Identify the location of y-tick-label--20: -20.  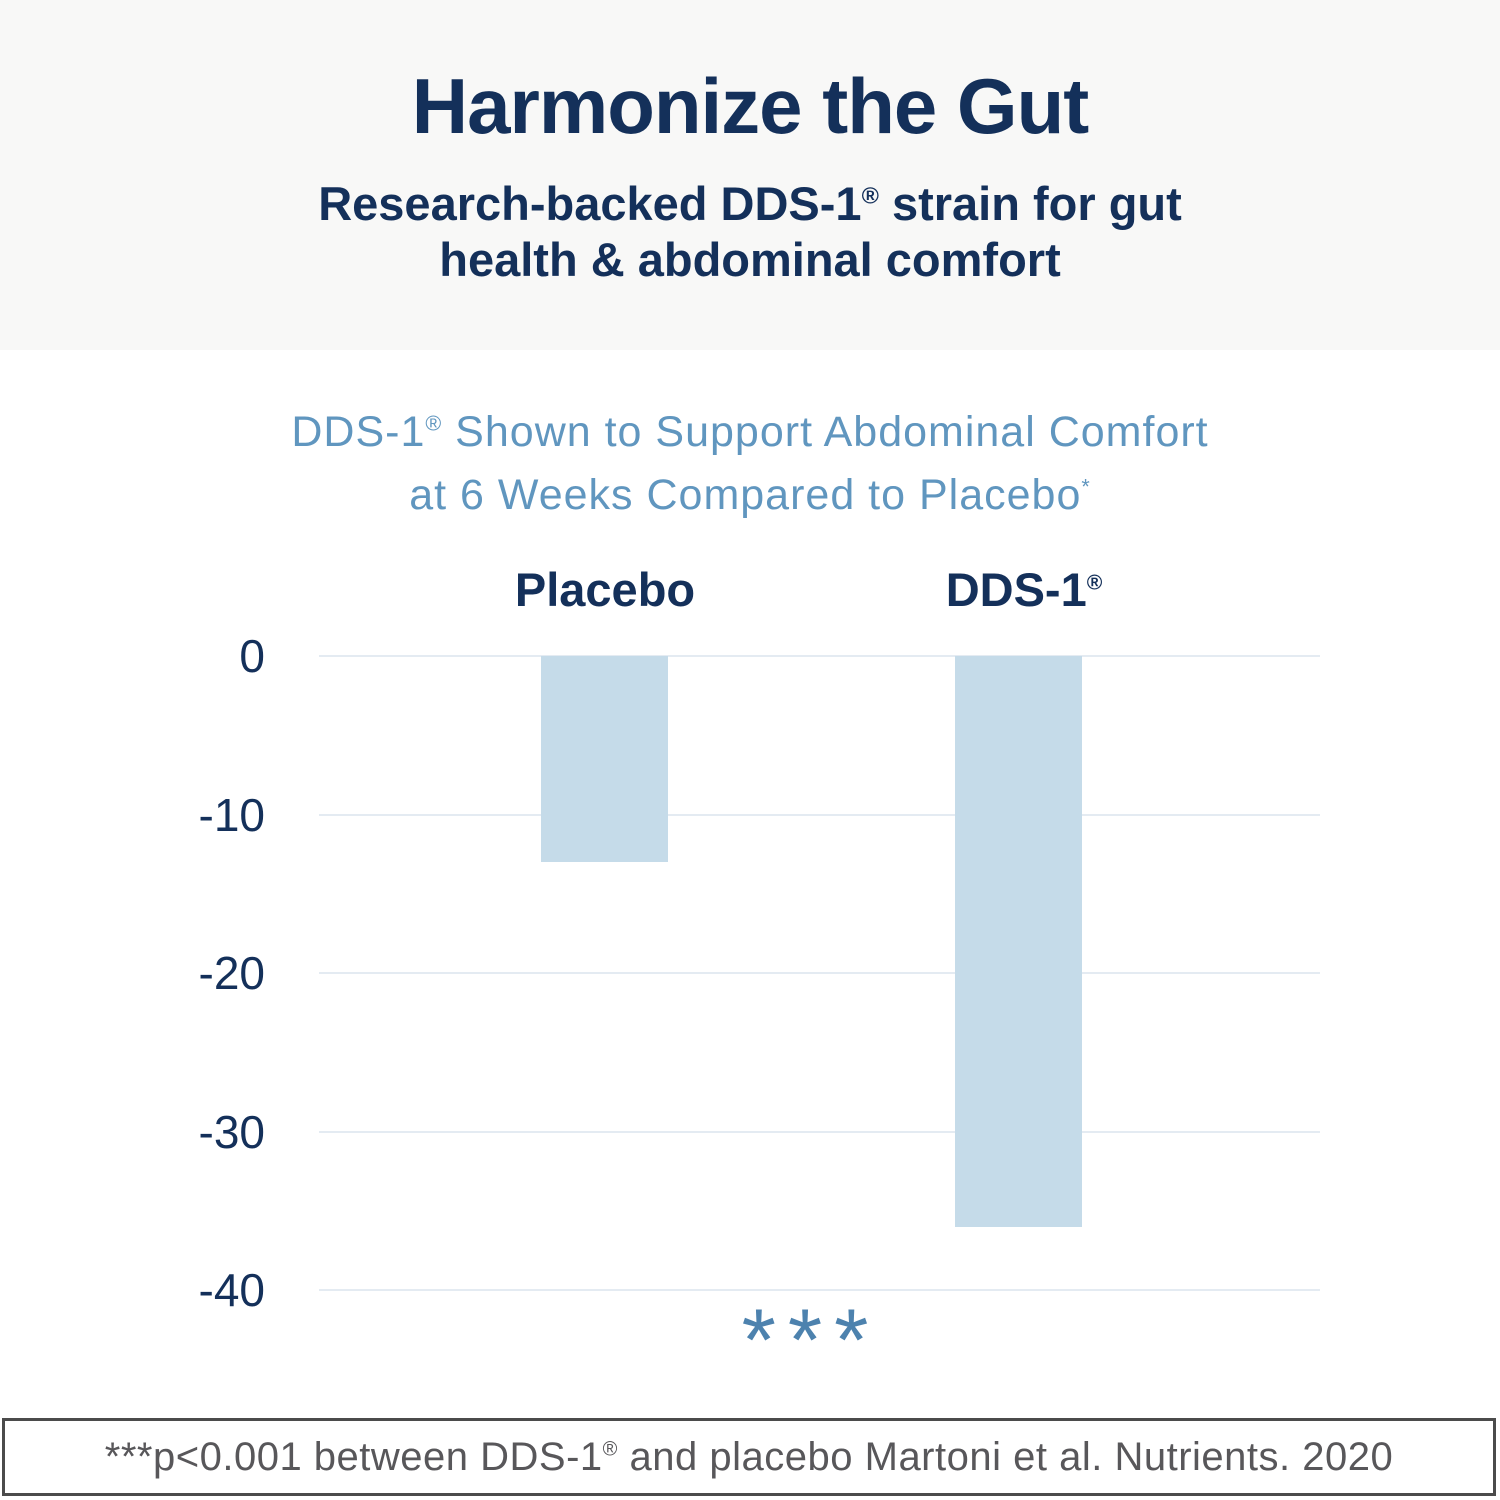
(231, 973).